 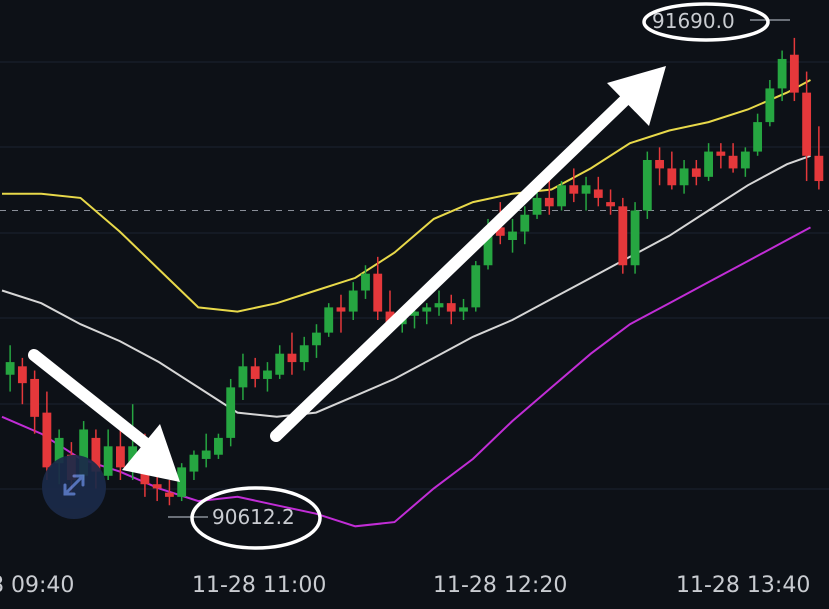 I want to click on annotation-arrow-down, so click(x=104, y=415).